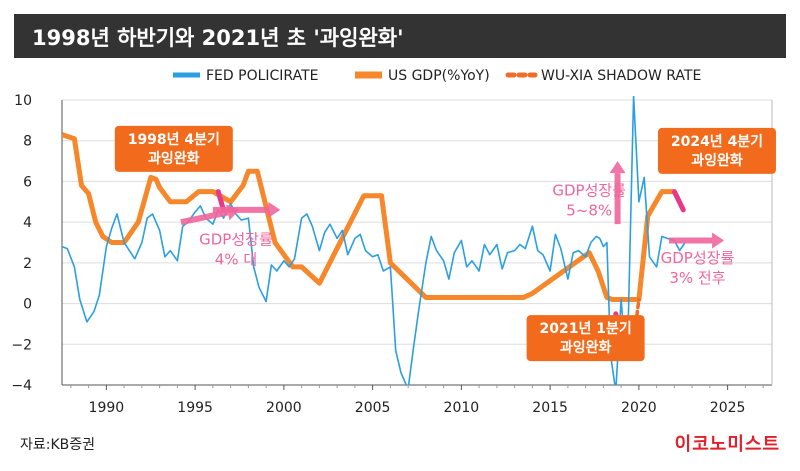  I want to click on title-bar: 1998년 하반기와 2021년 초 '과잉완화', so click(400, 36).